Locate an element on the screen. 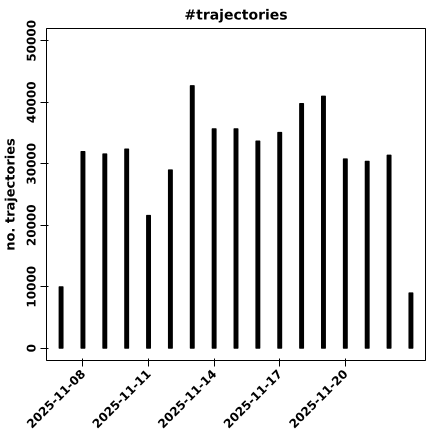  chart-title: #trajectories is located at coordinates (236, 16).